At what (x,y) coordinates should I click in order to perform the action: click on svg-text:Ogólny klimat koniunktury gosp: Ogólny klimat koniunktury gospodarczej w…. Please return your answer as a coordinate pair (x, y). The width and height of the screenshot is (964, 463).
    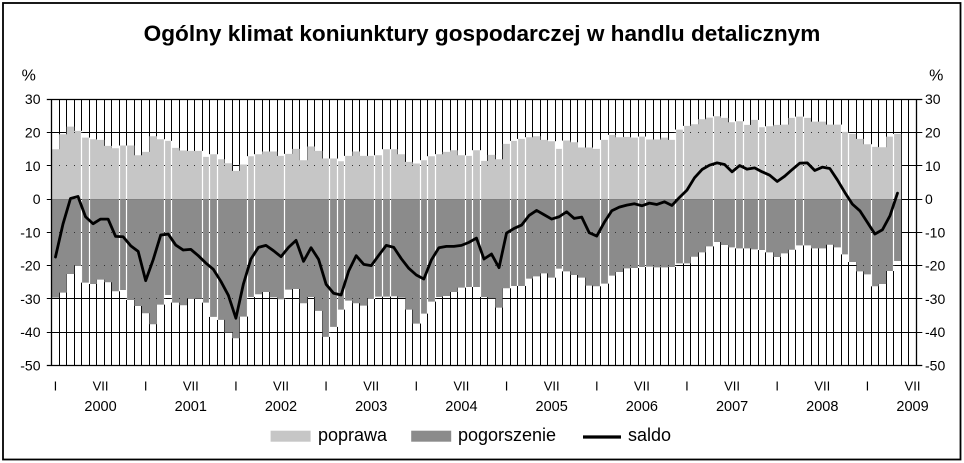
    Looking at the image, I should click on (482, 33).